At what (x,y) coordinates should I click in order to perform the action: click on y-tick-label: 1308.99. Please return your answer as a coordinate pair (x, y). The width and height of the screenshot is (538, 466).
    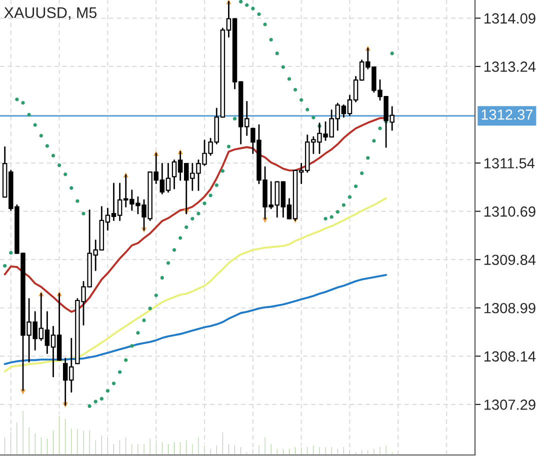
    Looking at the image, I should click on (510, 308).